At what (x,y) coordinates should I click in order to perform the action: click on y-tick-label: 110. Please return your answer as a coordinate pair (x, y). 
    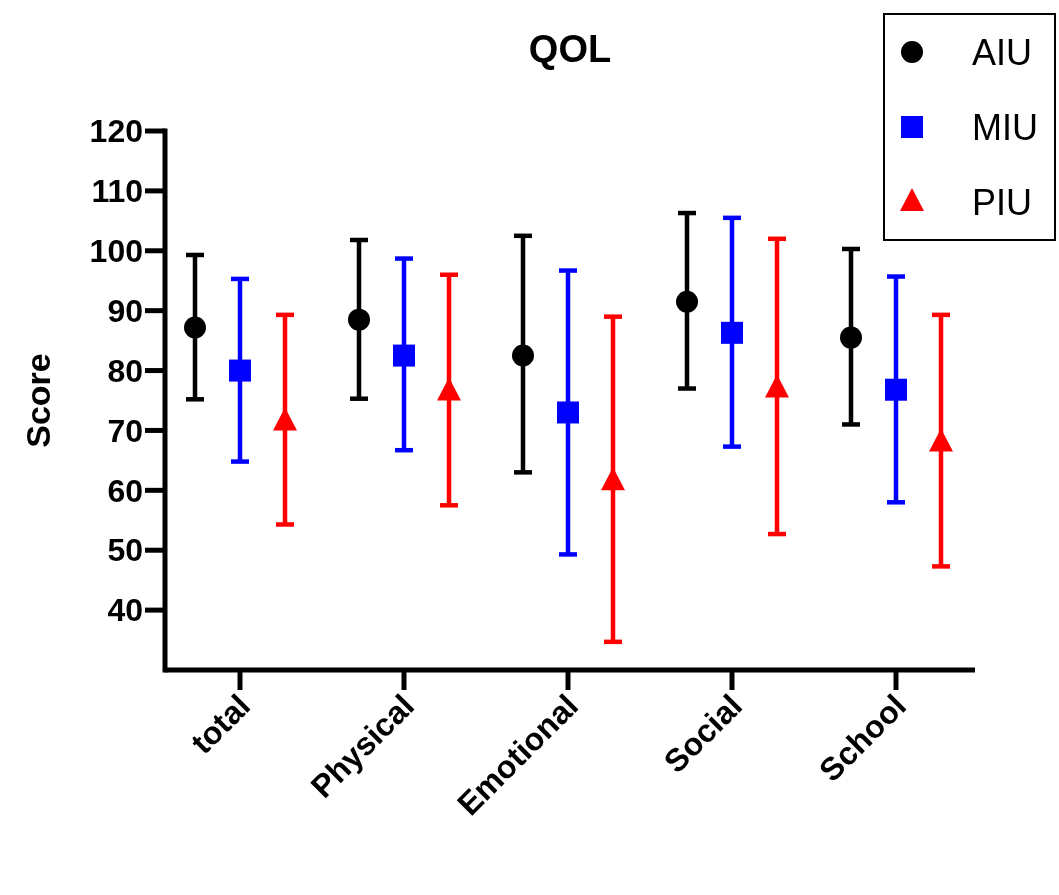
    Looking at the image, I should click on (117, 191).